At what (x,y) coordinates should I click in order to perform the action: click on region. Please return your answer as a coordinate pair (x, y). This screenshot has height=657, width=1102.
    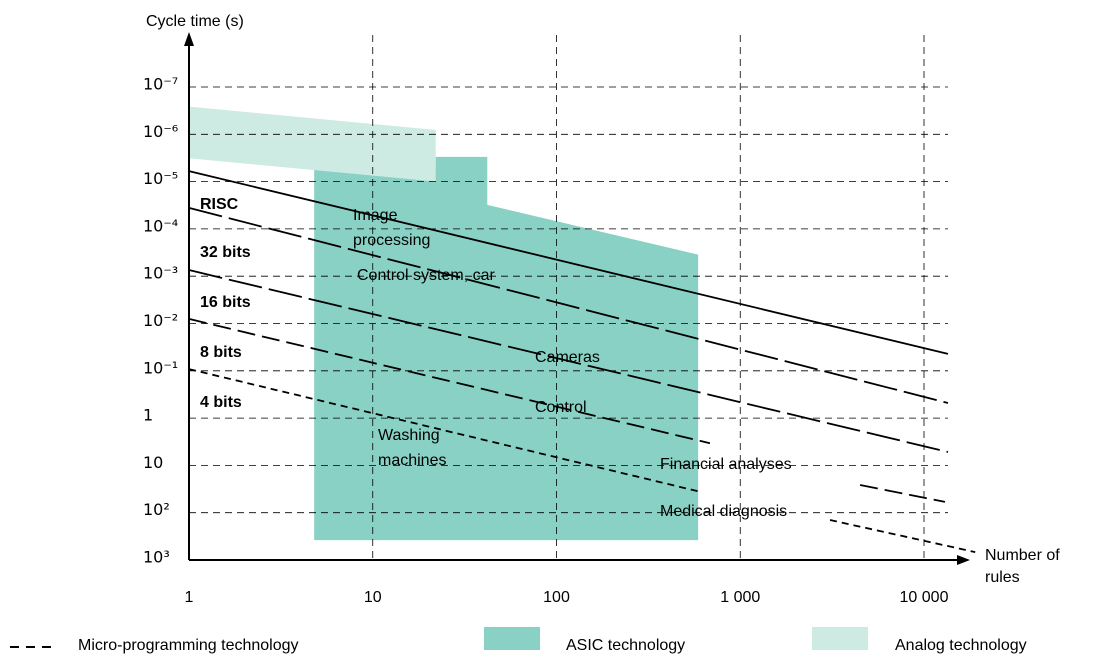
    Looking at the image, I should click on (312, 144).